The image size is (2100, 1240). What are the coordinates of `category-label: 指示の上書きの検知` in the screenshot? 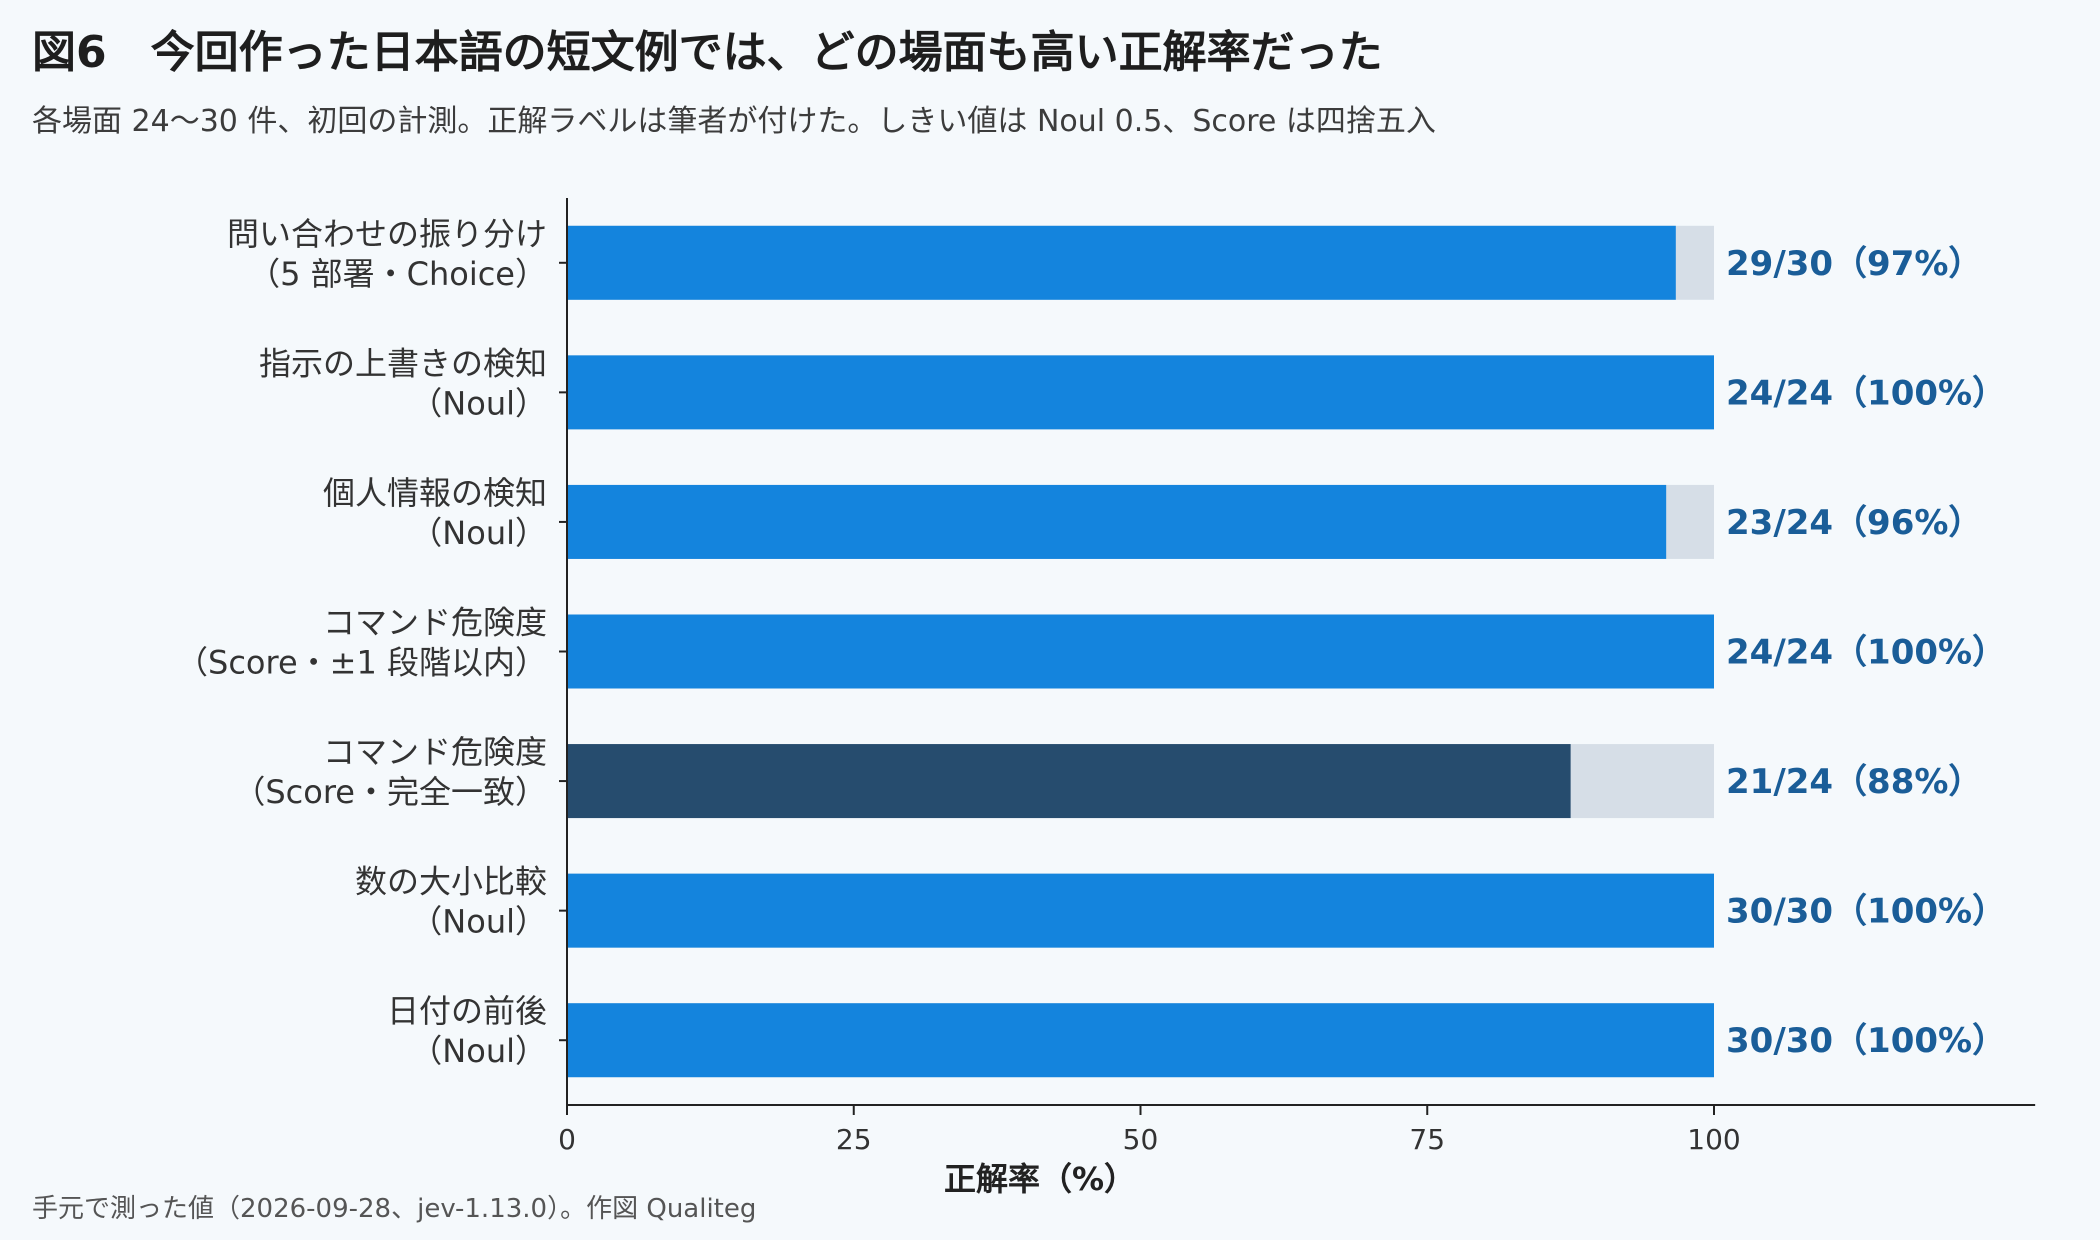 It's located at (403, 363).